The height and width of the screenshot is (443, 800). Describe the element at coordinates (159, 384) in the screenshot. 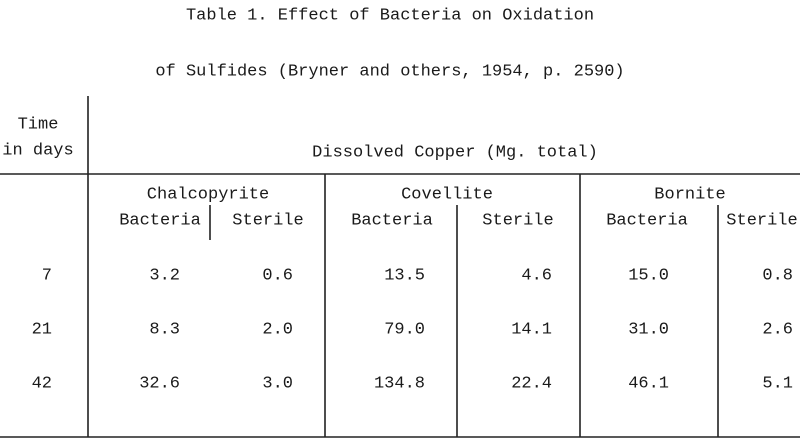

I see `cell: 32.6` at that location.